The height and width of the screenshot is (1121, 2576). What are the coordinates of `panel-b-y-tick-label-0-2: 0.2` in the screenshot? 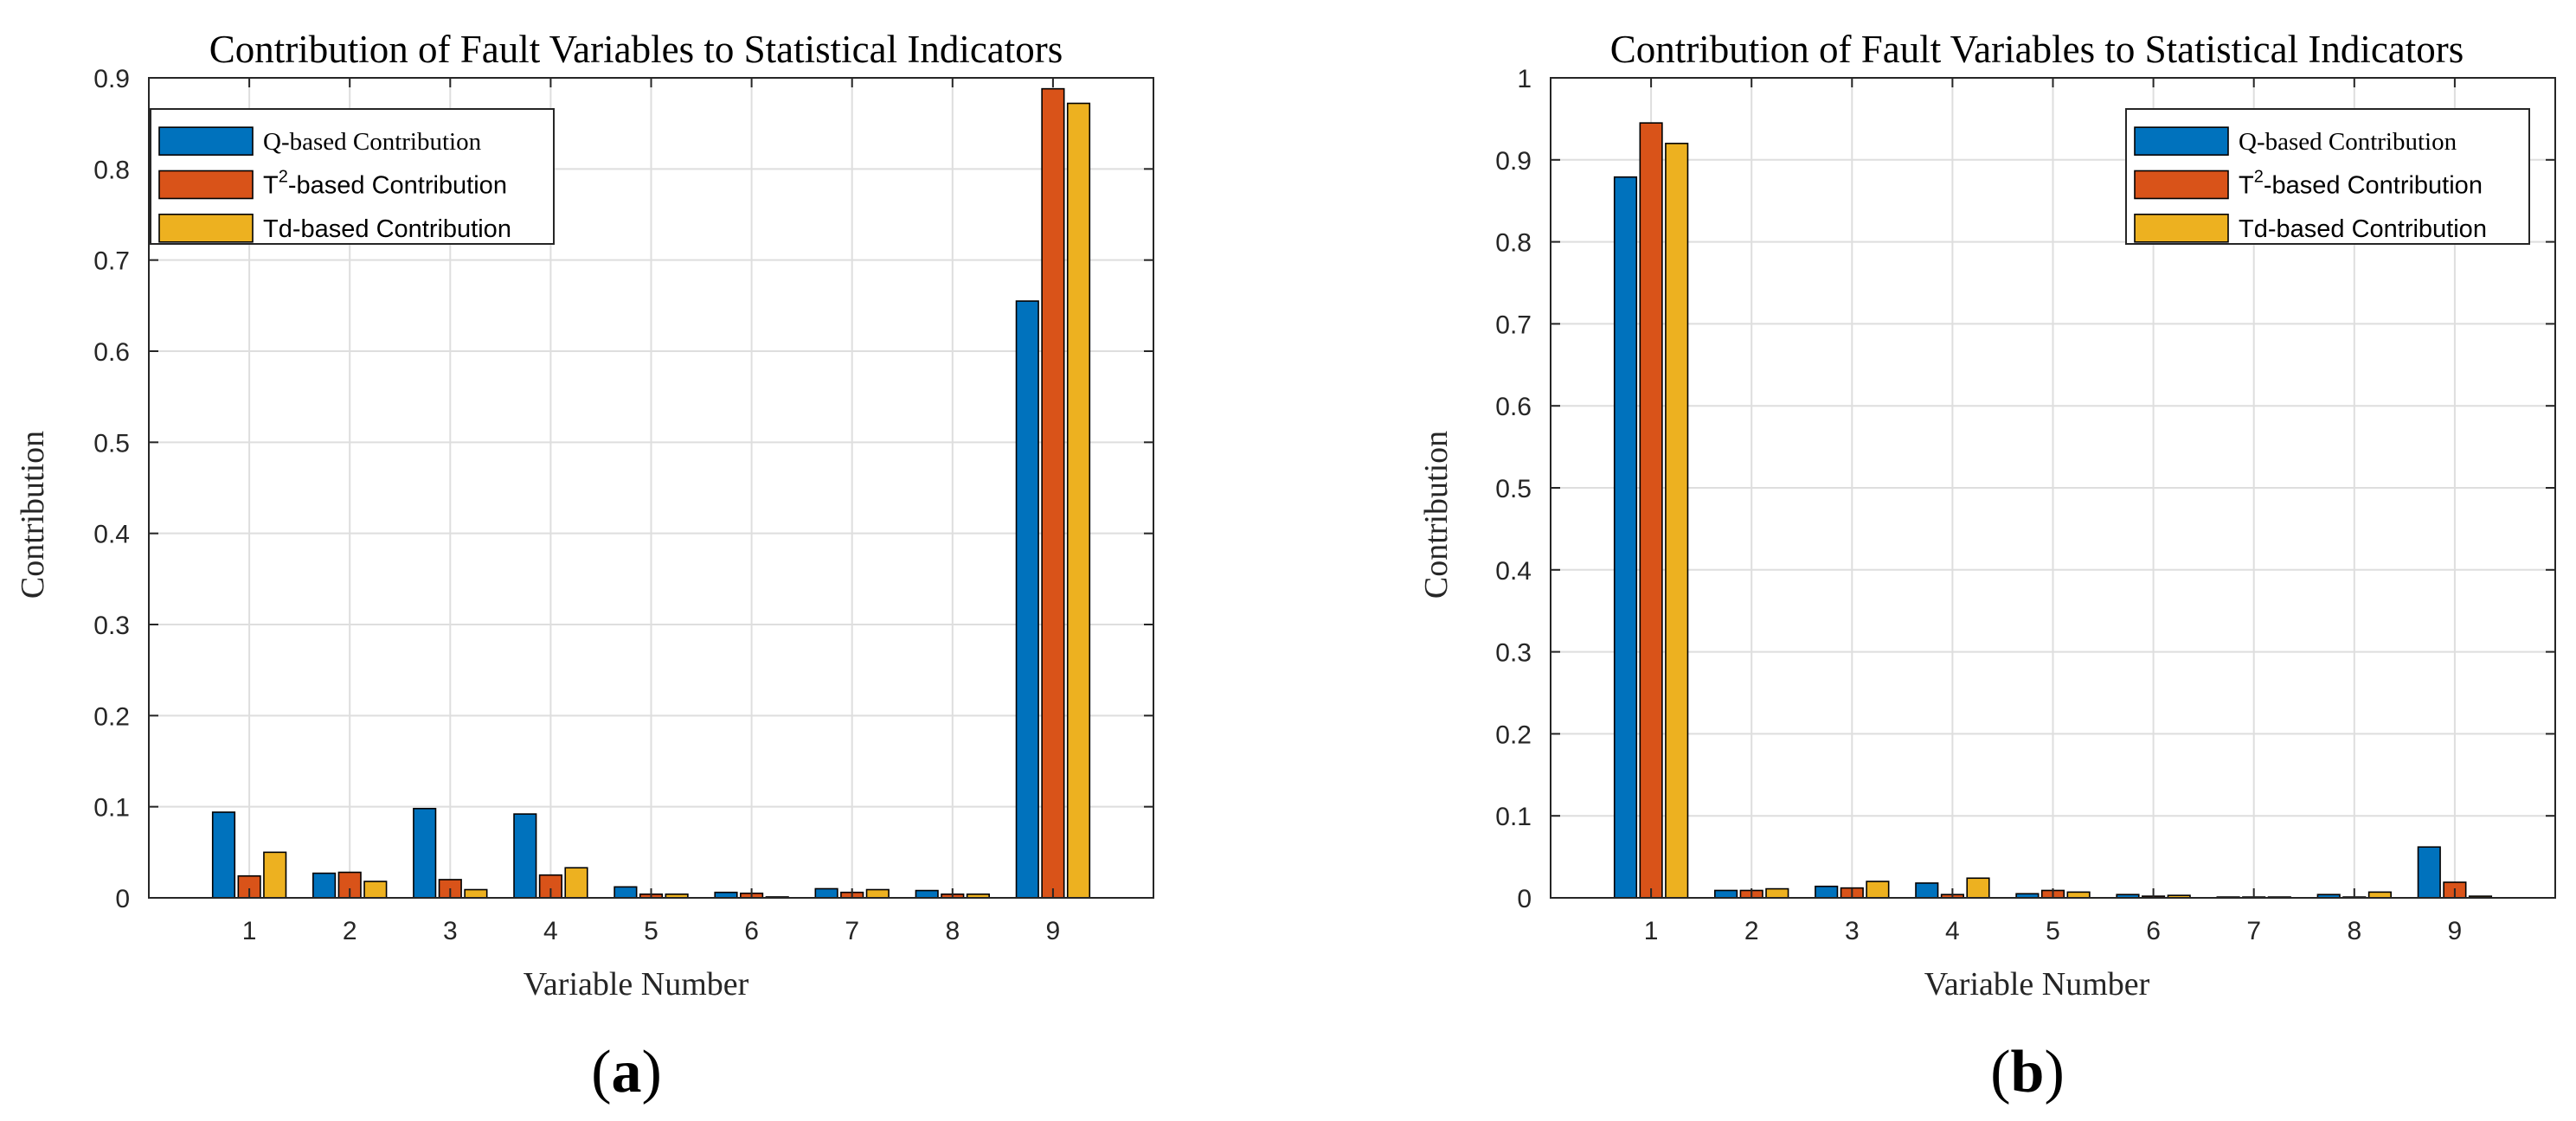 It's located at (1514, 735).